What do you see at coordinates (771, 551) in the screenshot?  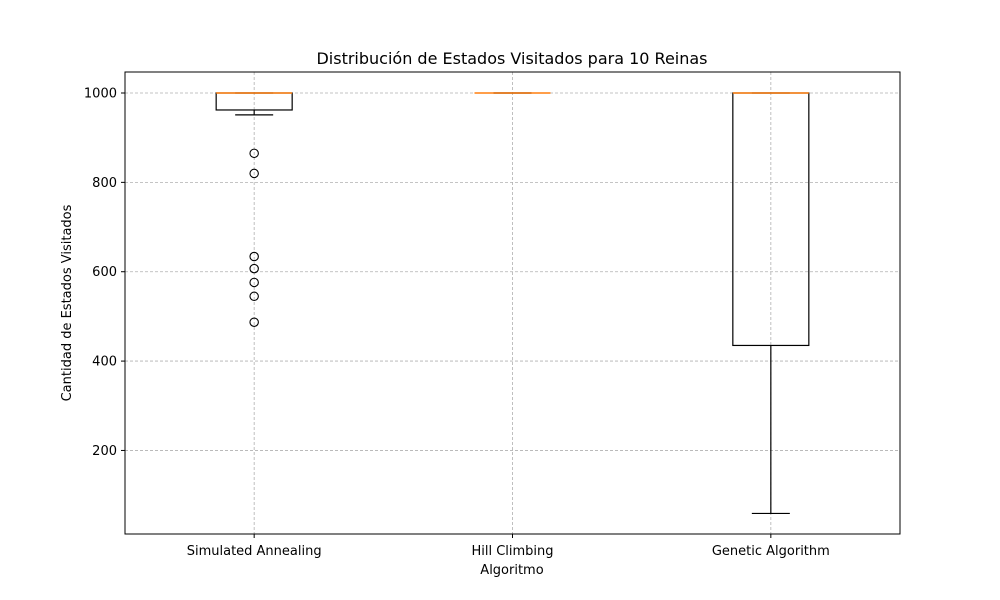 I see `x-tick-label: Genetic Algorithm` at bounding box center [771, 551].